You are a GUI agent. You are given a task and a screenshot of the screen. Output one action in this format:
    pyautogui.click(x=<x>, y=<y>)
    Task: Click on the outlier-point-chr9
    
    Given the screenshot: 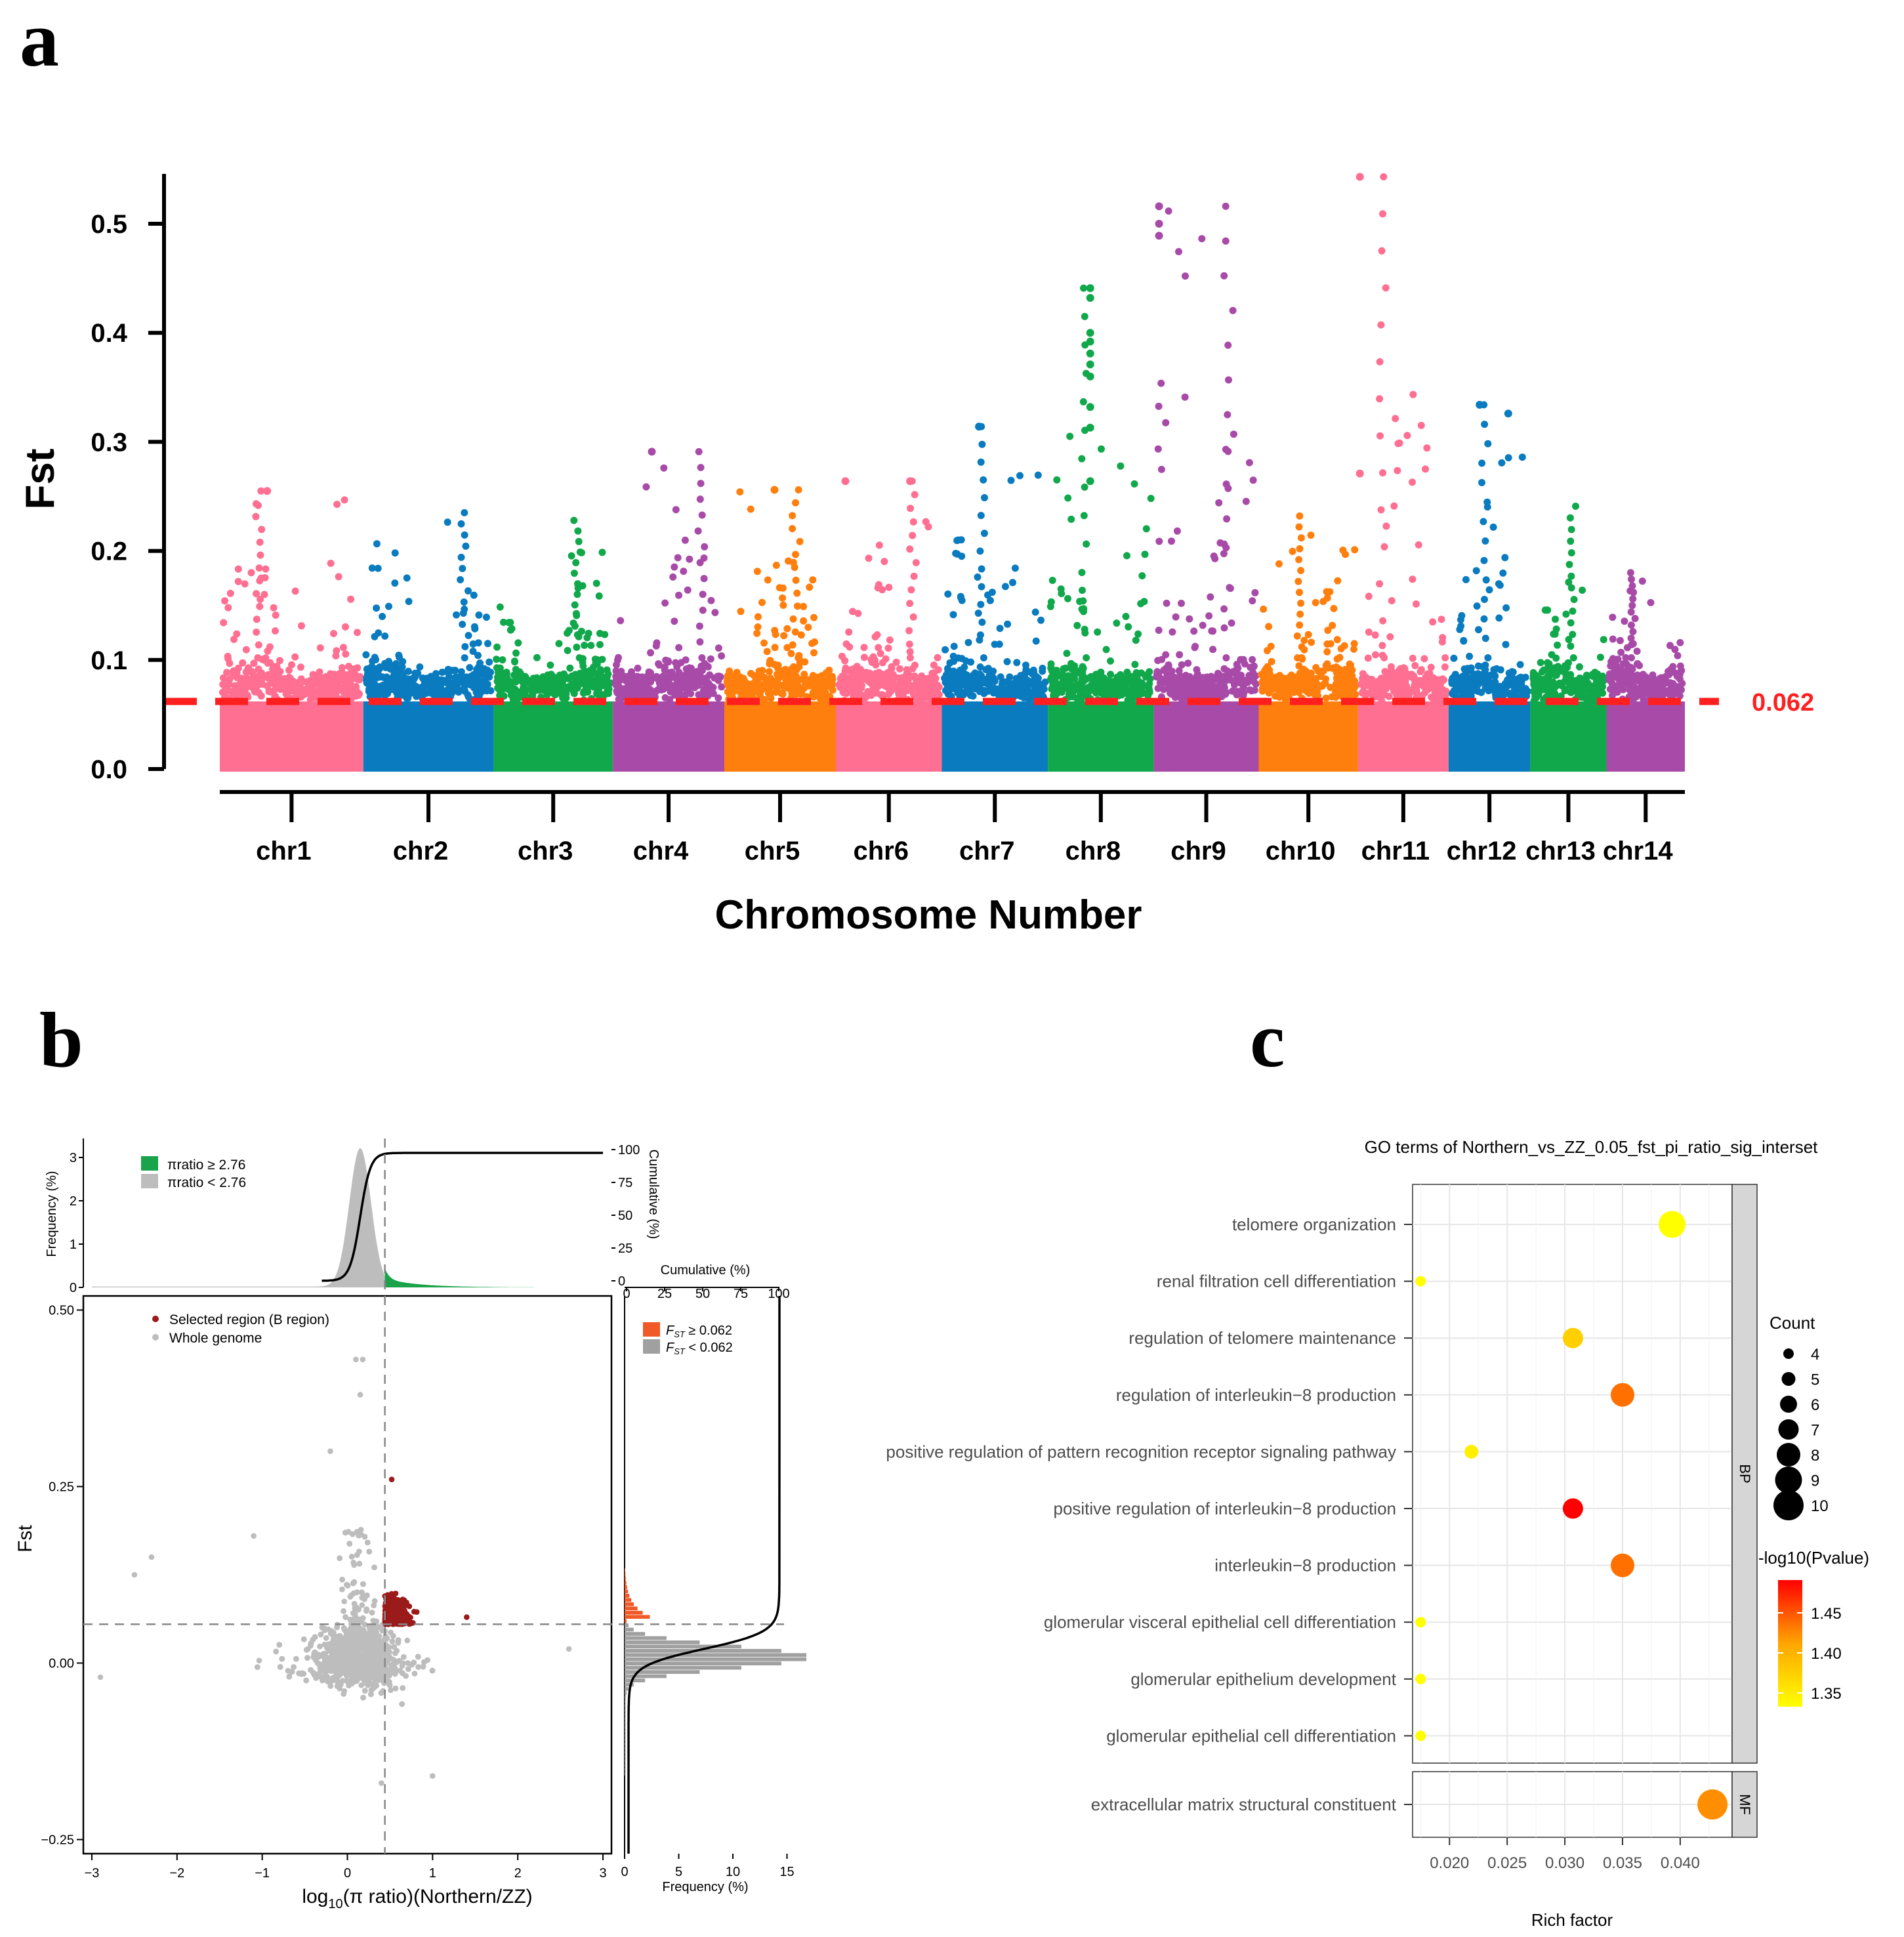 What is the action you would take?
    pyautogui.click(x=1159, y=206)
    